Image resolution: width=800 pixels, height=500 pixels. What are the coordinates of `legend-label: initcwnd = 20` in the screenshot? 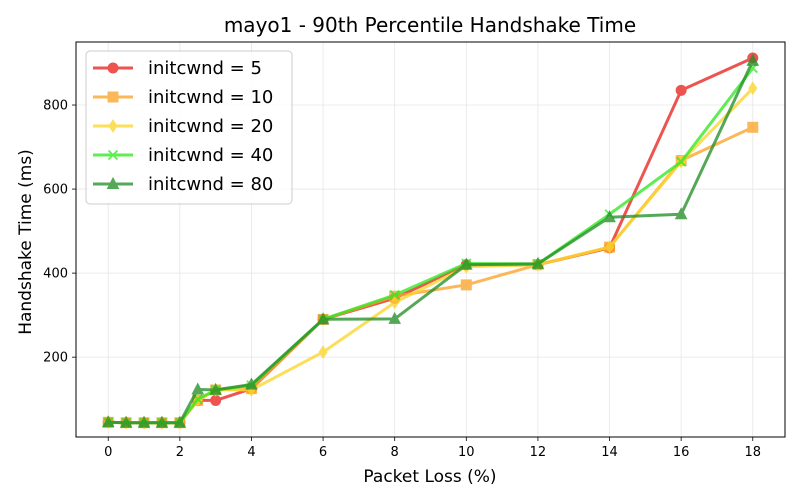 It's located at (210, 126).